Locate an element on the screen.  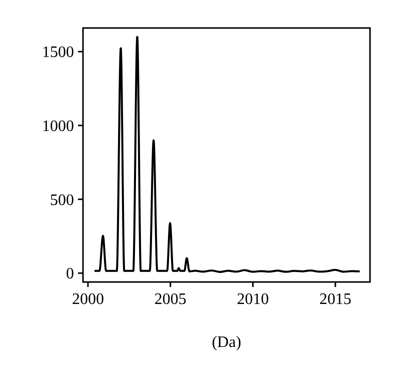
x-tick-label: 2005 is located at coordinates (170, 299).